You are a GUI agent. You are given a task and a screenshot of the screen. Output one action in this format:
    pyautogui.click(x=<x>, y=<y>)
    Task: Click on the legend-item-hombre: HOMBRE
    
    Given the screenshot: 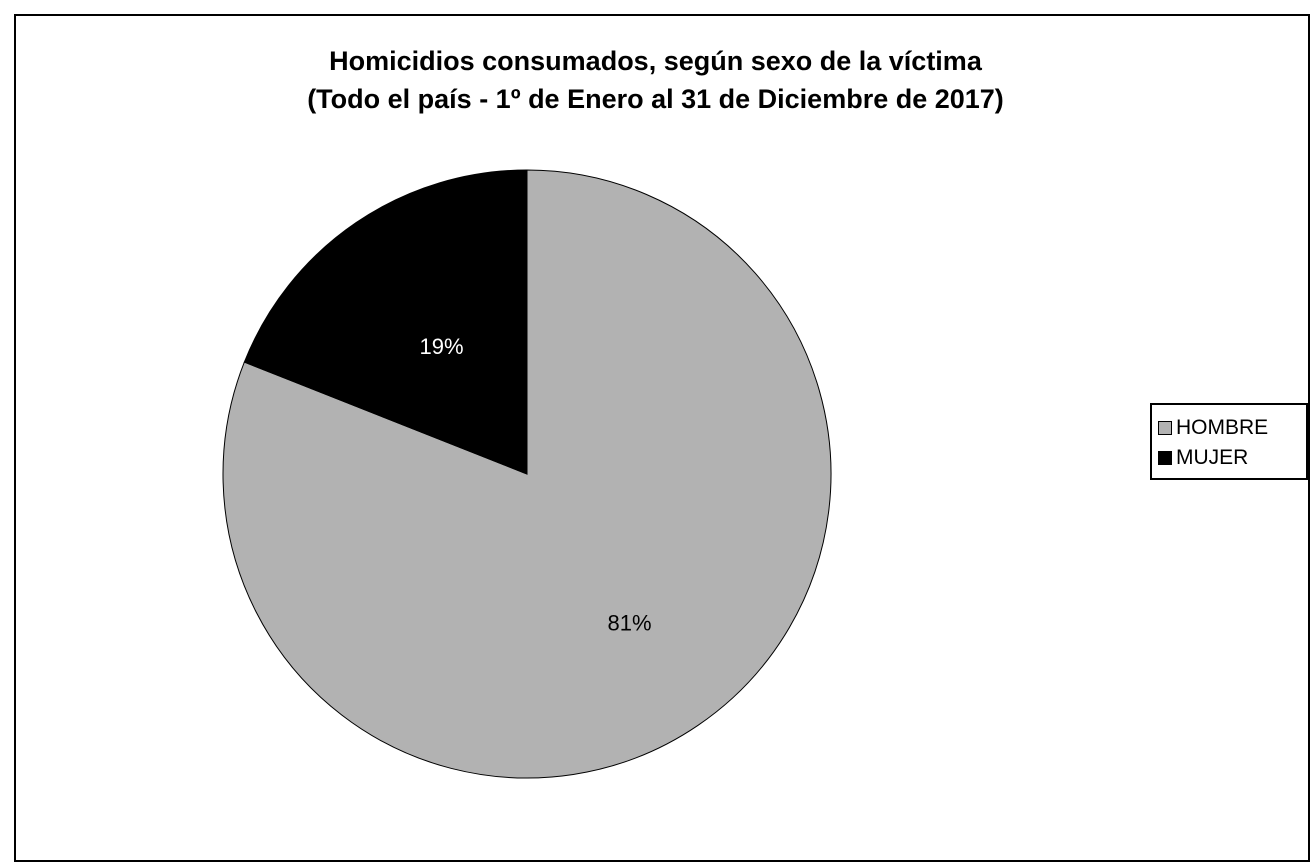 What is the action you would take?
    pyautogui.click(x=1213, y=428)
    